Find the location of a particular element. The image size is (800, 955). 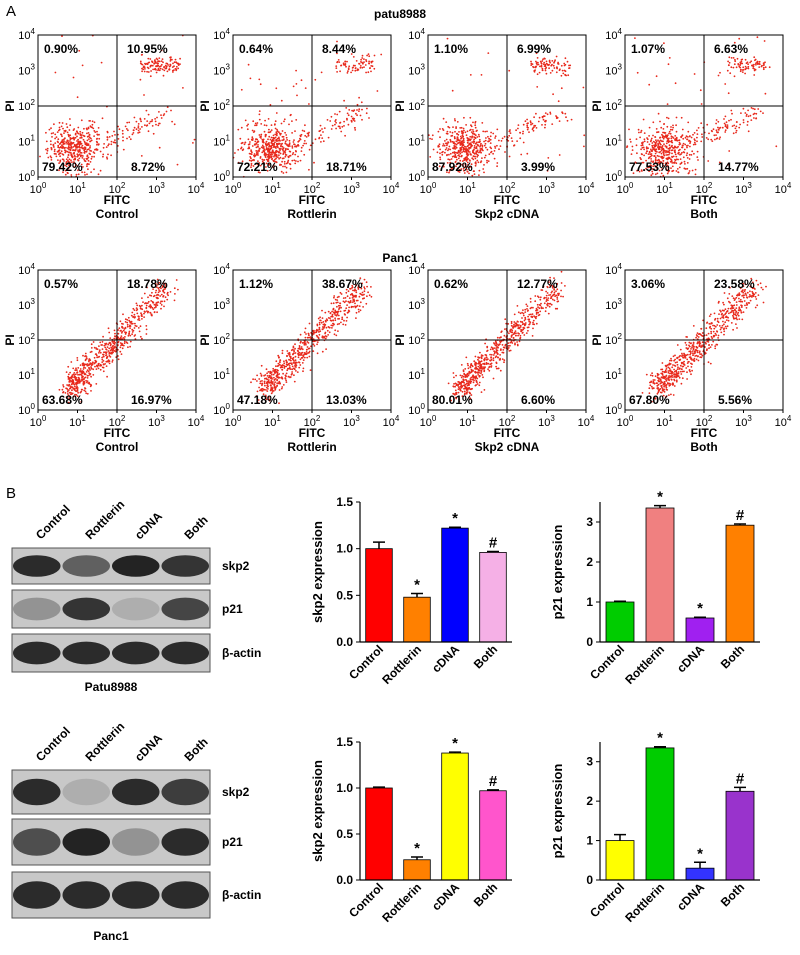

tick-exponent: 1 is located at coordinates (83, 185).